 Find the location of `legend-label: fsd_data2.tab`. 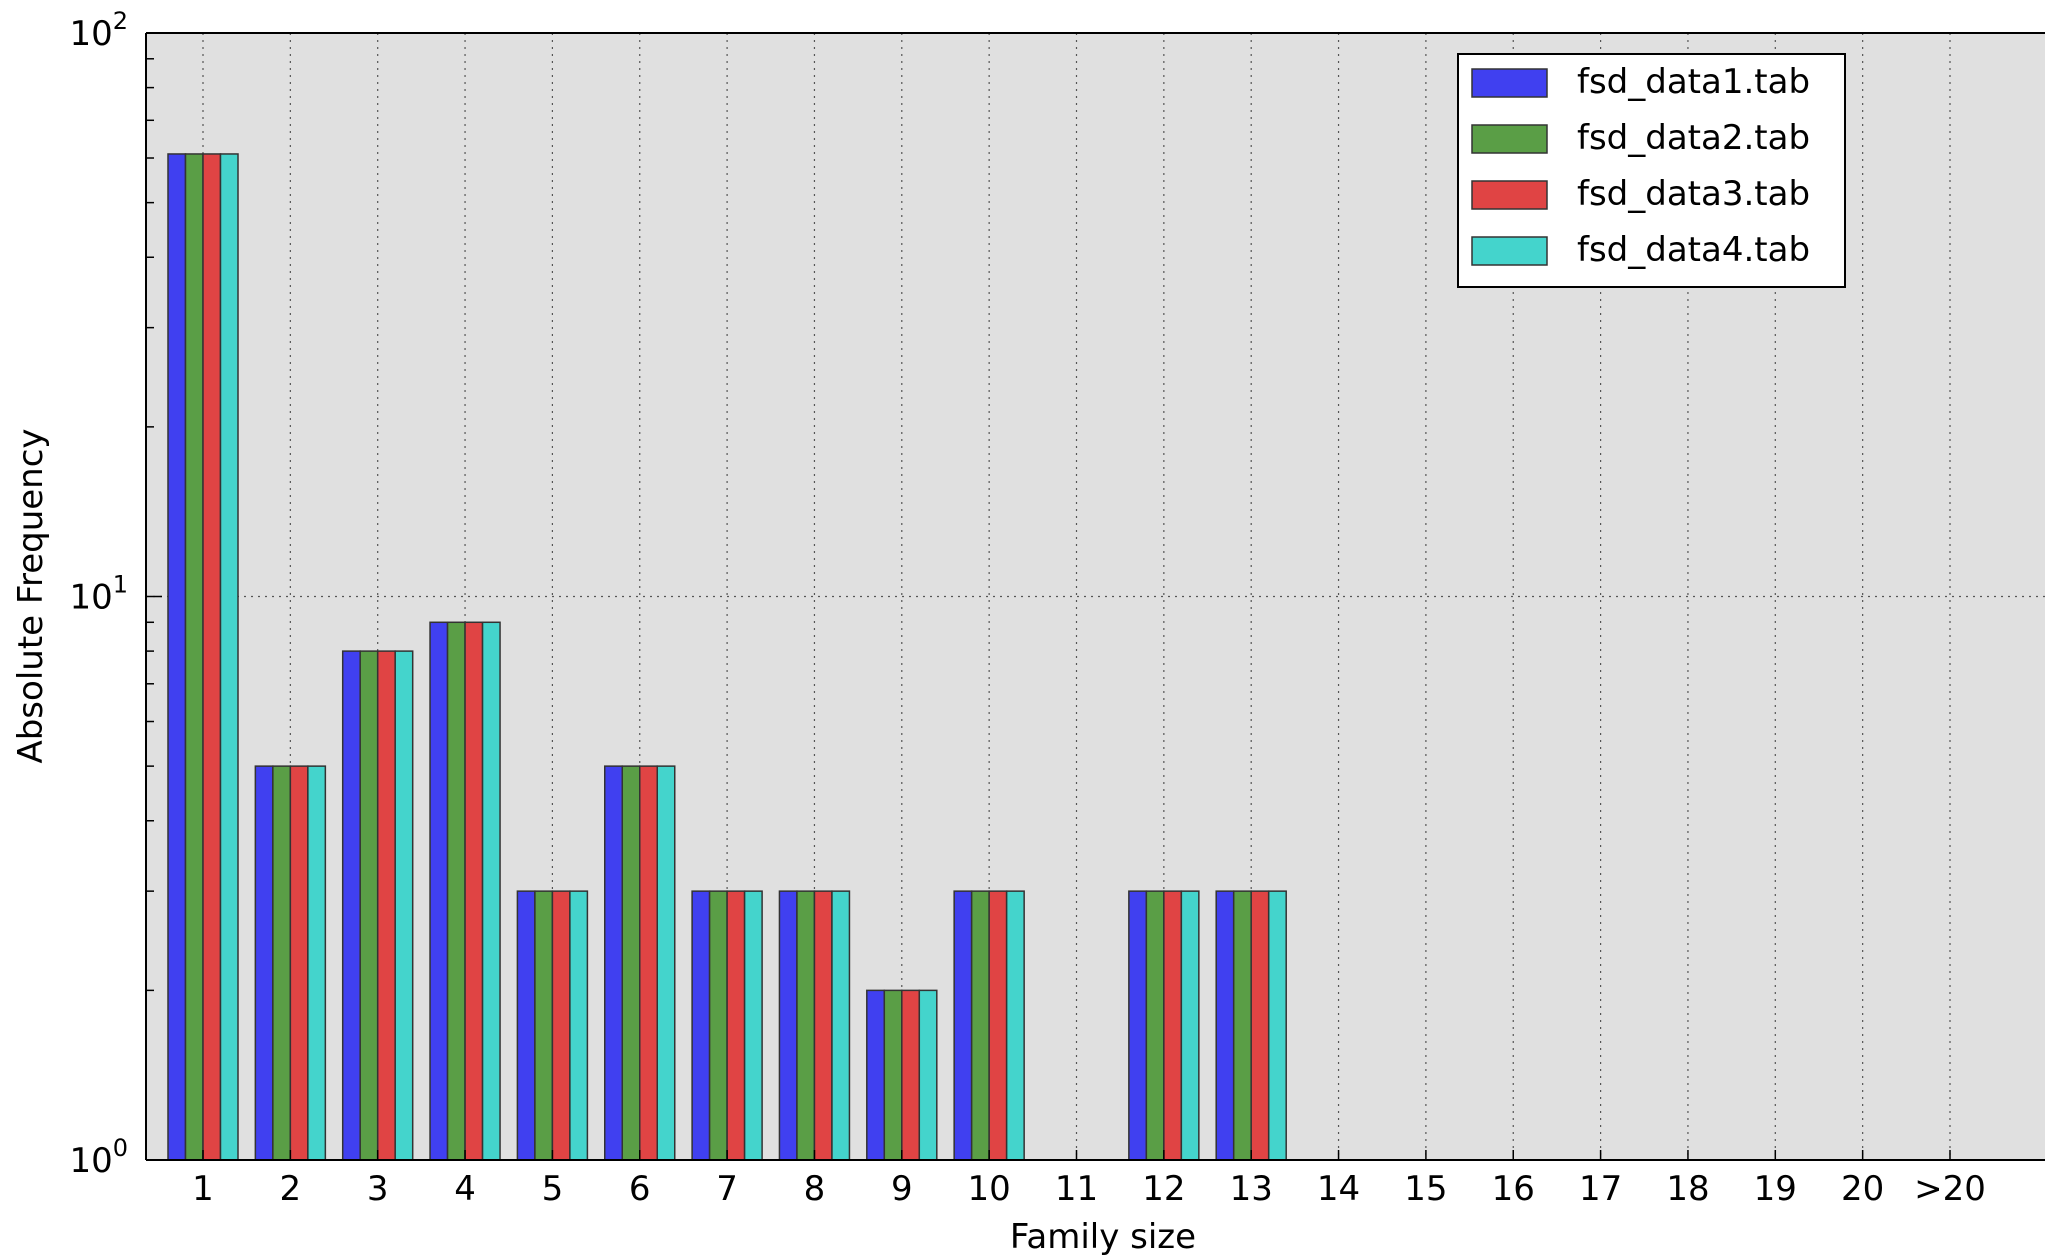

legend-label: fsd_data2.tab is located at coordinates (1693, 138).